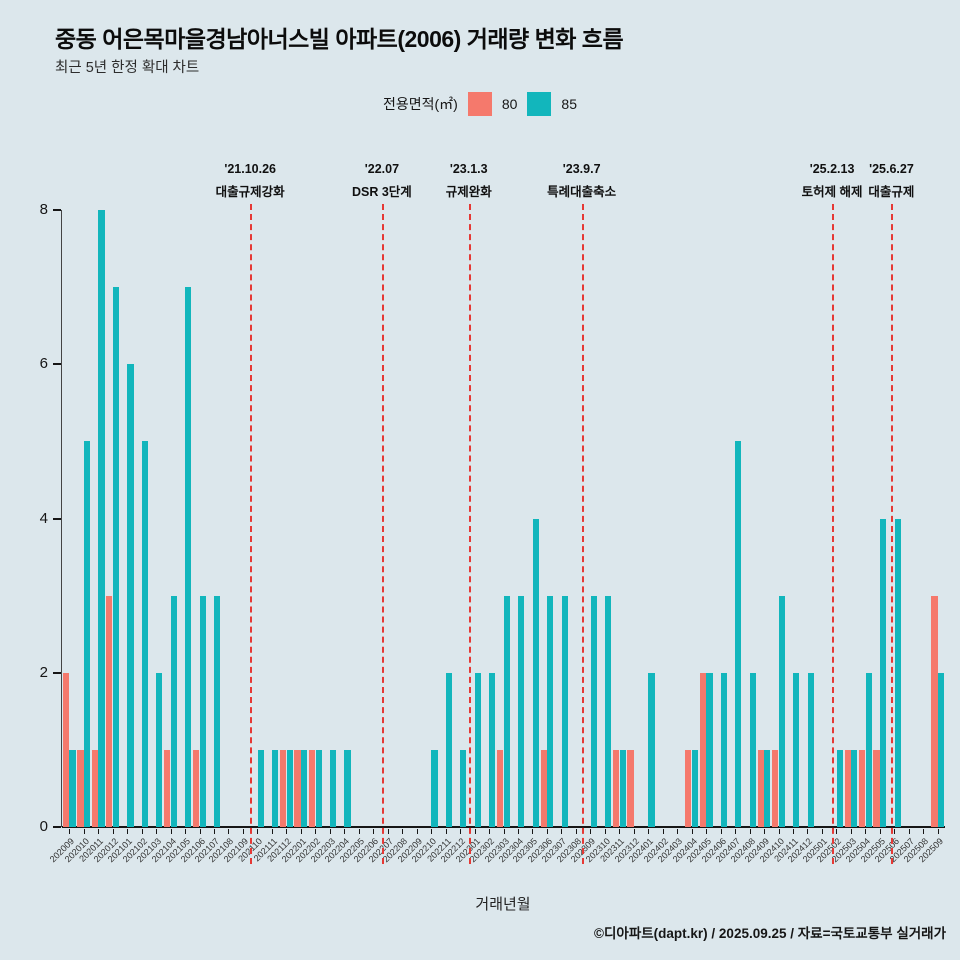 Image resolution: width=960 pixels, height=960 pixels. I want to click on event-label-5: 토허제 해제, so click(832, 192).